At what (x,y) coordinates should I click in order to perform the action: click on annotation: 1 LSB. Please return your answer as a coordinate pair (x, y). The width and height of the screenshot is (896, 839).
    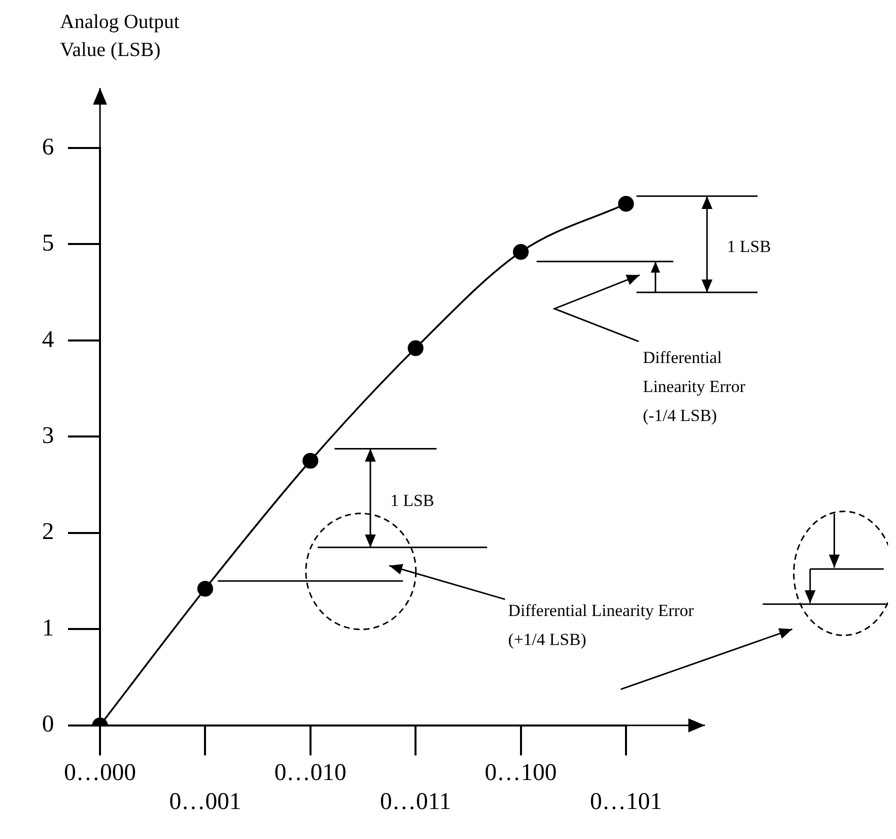
    Looking at the image, I should click on (413, 501).